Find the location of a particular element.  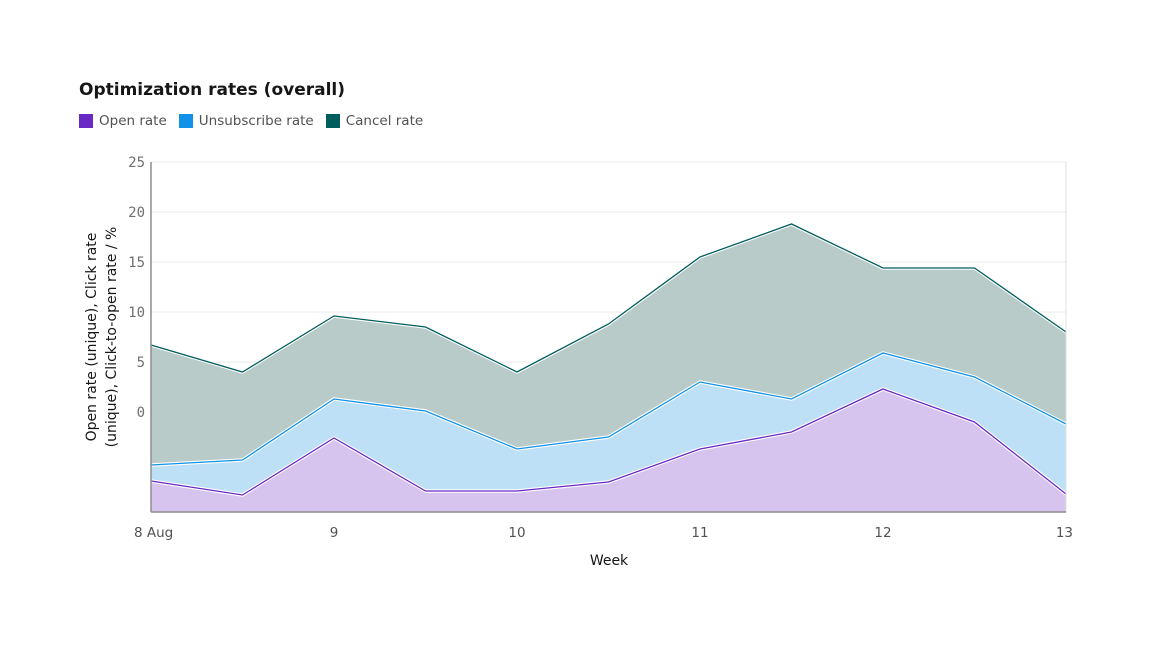

x-tick-label: 9 is located at coordinates (334, 533).